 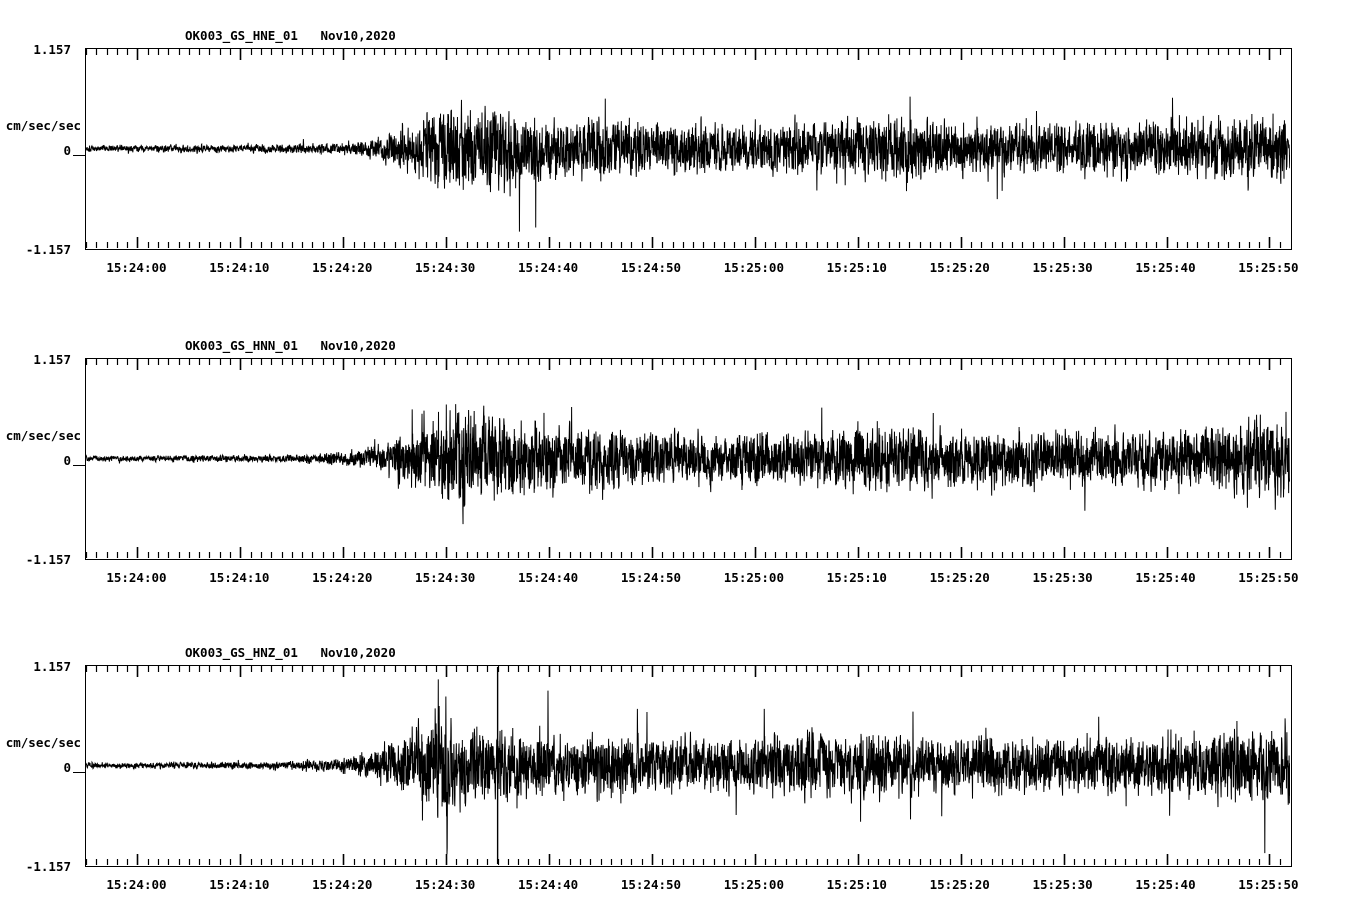 I want to click on y-axis-max-label-hnn: 1.157, so click(x=52, y=359).